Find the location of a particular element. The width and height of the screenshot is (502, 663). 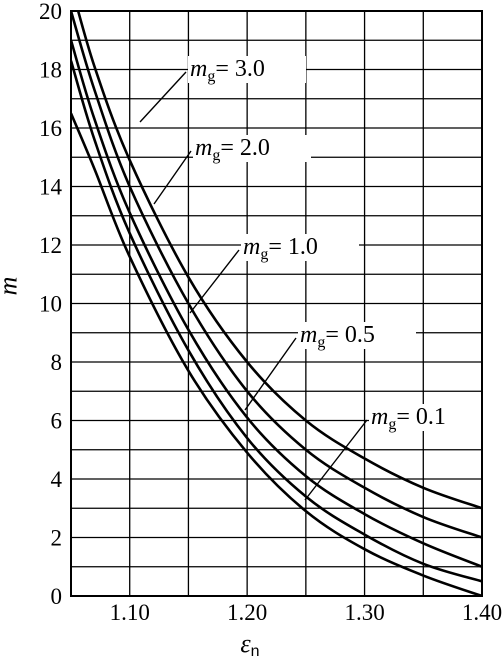

x-tick-label: 1.20 is located at coordinates (247, 612).